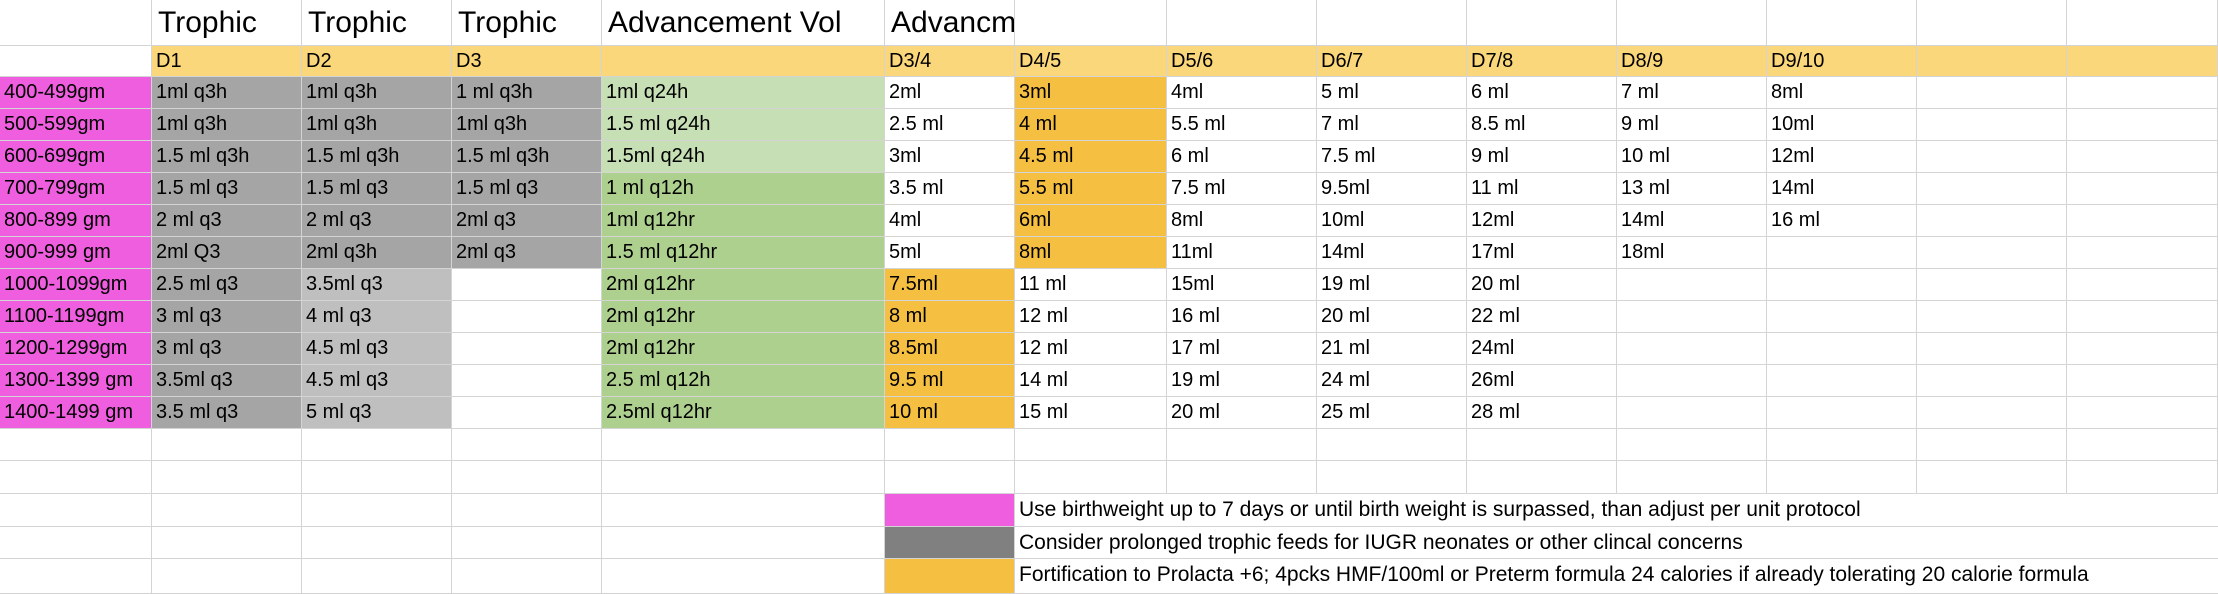  I want to click on volume-cell: 11 ml, so click(1542, 189).